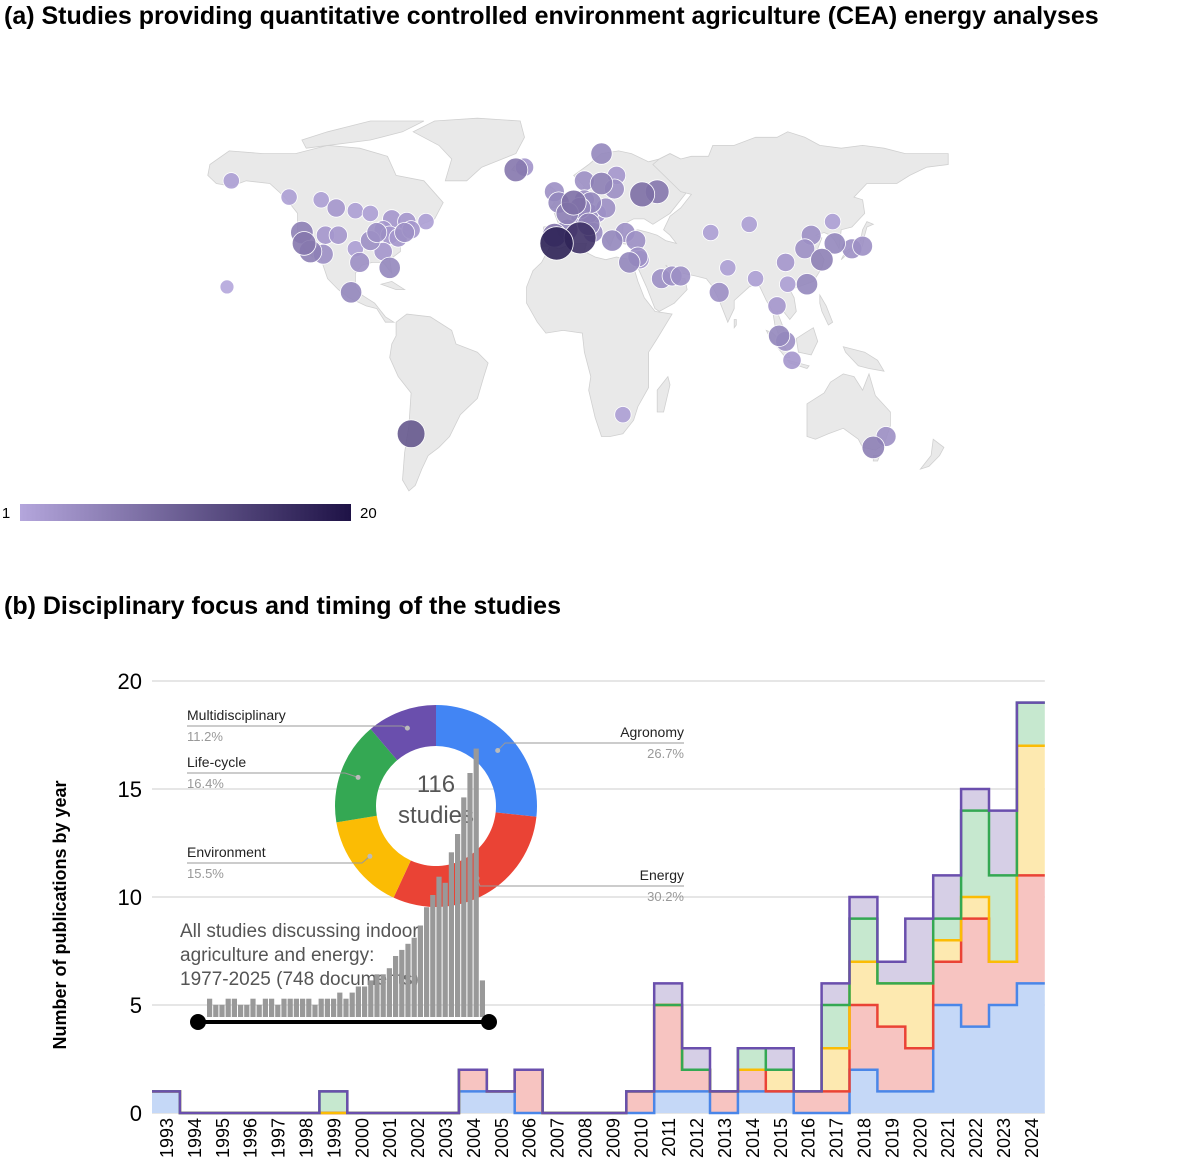  What do you see at coordinates (848, 411) in the screenshot?
I see `landmass-australia` at bounding box center [848, 411].